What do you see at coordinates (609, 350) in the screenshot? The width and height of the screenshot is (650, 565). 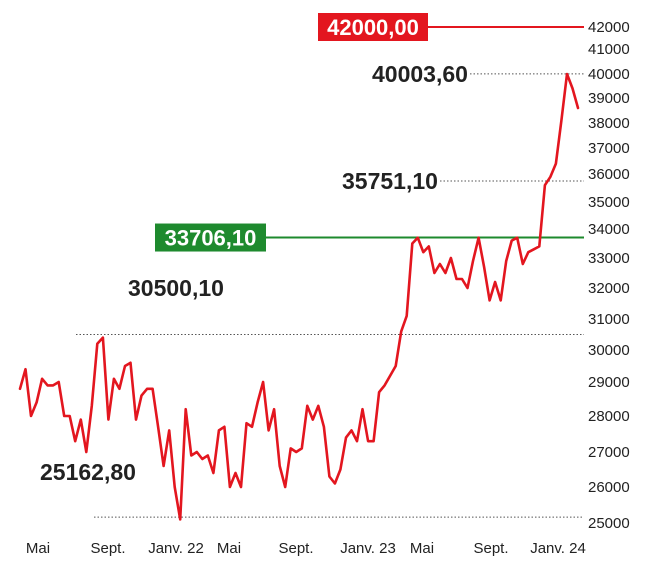 I see `y-tick-label: 30000` at bounding box center [609, 350].